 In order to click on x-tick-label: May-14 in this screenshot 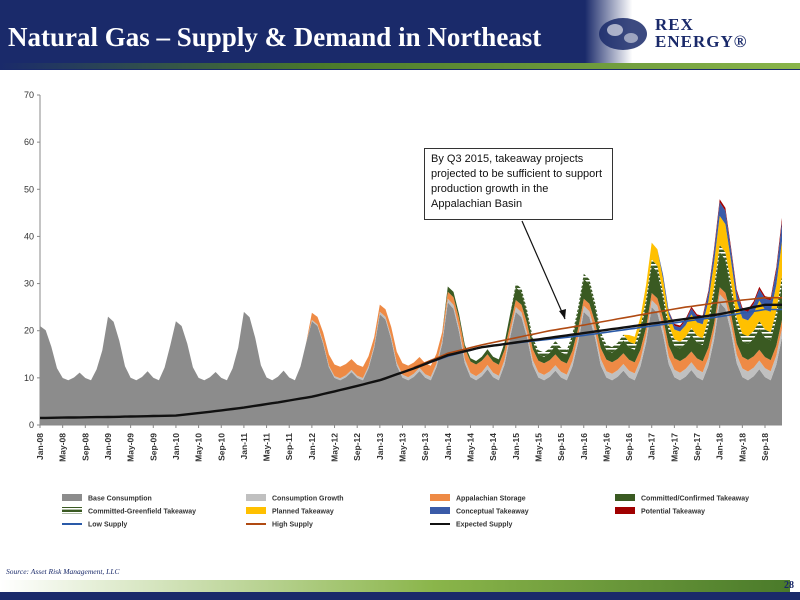, I will do `click(470, 447)`.